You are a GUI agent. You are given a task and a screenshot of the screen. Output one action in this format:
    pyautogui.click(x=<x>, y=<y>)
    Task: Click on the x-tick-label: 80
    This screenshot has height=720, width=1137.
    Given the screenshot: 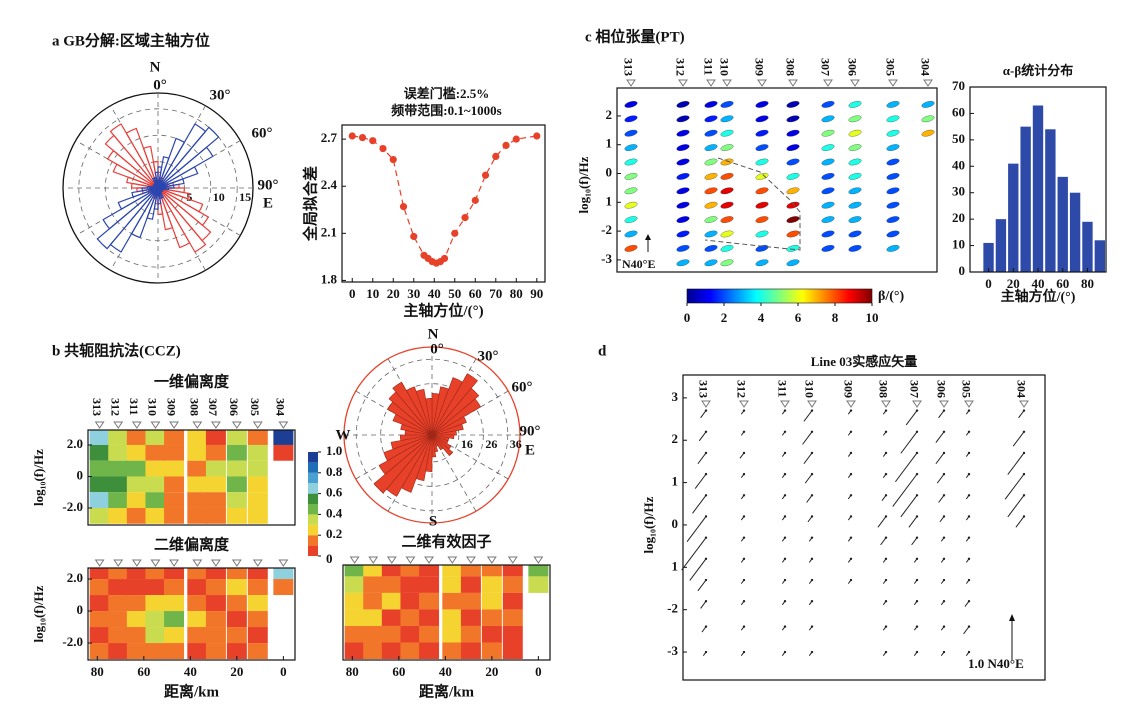 What is the action you would take?
    pyautogui.click(x=97, y=671)
    